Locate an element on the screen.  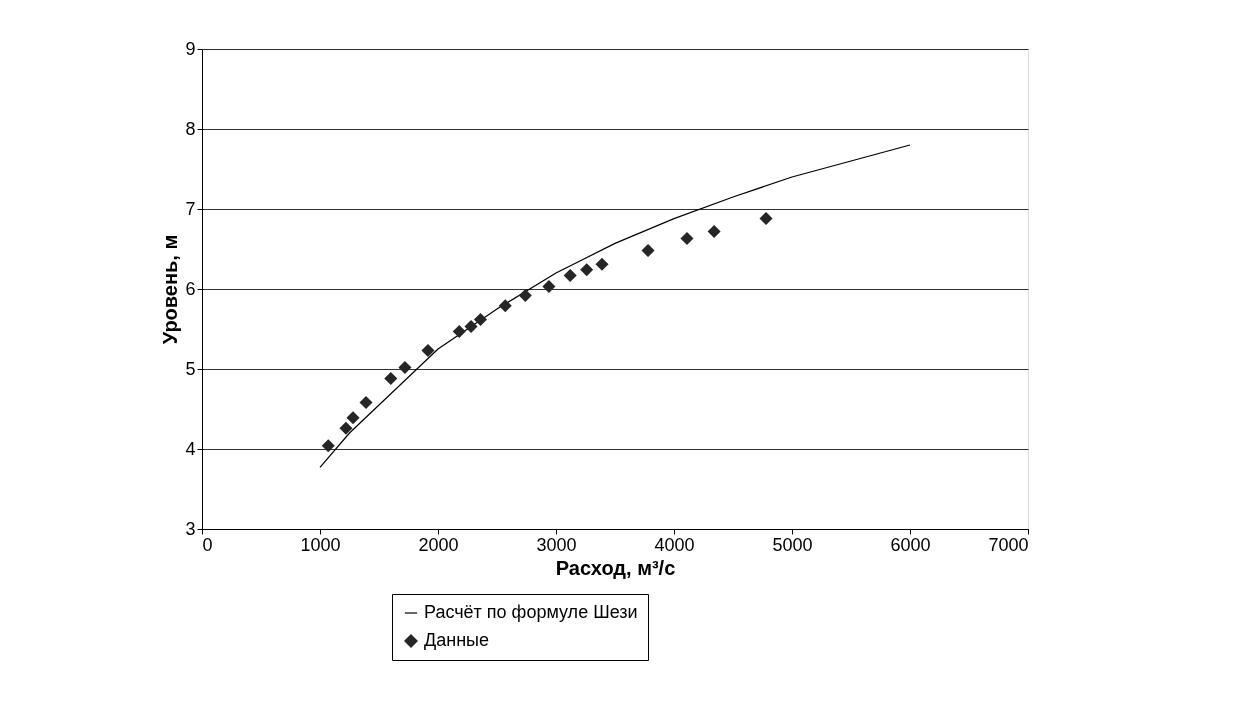
y-tick-label: 8 is located at coordinates (190, 128).